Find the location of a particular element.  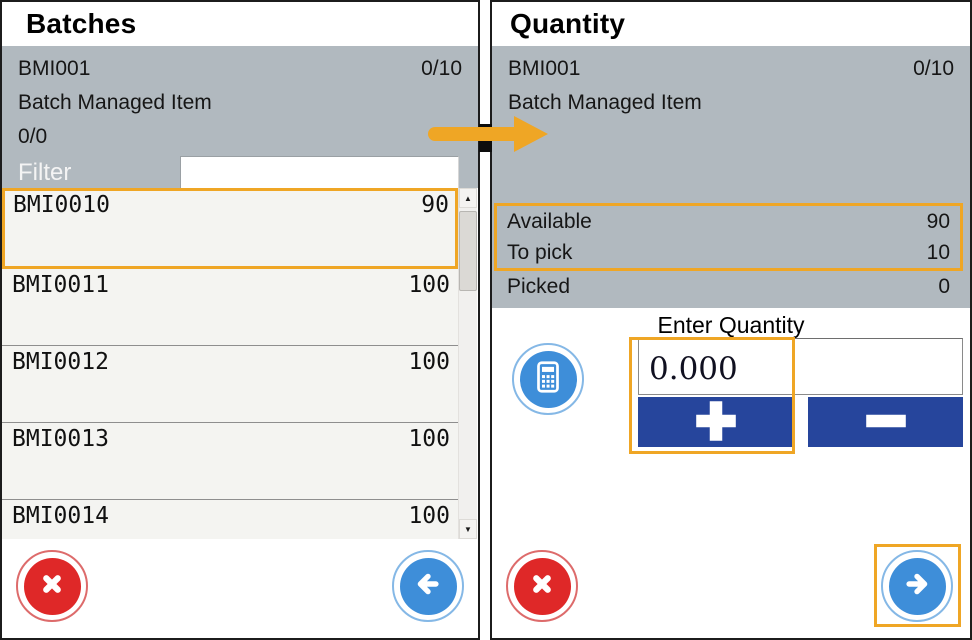

batch-row: BMI0011 100 is located at coordinates (230, 307).